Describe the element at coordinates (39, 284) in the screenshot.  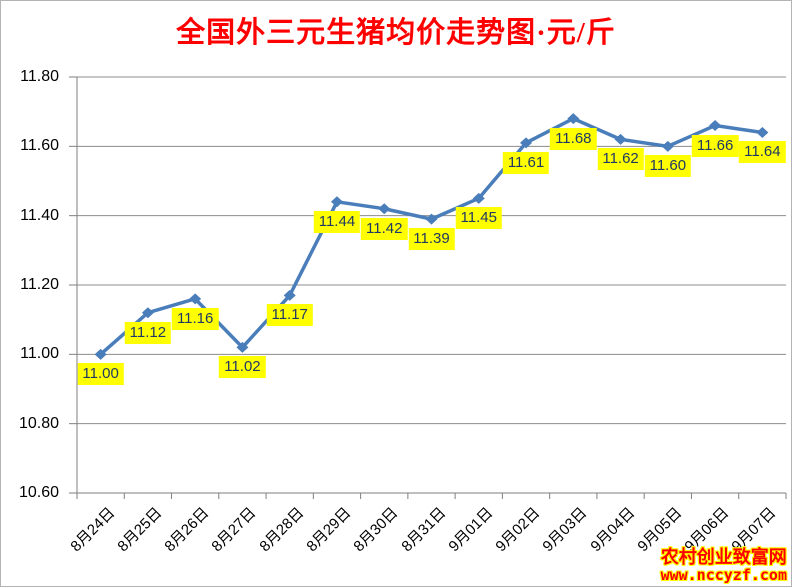
I see `y-axis-label: 11.20` at that location.